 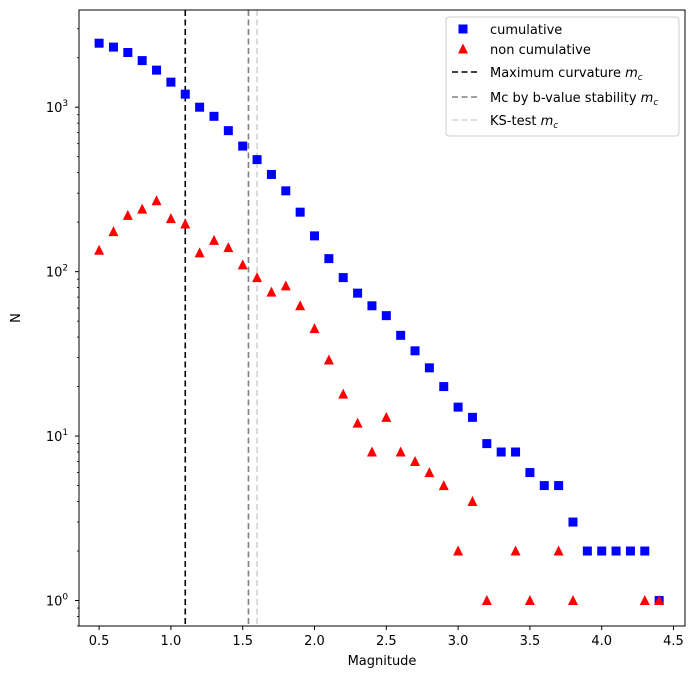 What do you see at coordinates (382, 661) in the screenshot?
I see `x-axis-label: Magnitude` at bounding box center [382, 661].